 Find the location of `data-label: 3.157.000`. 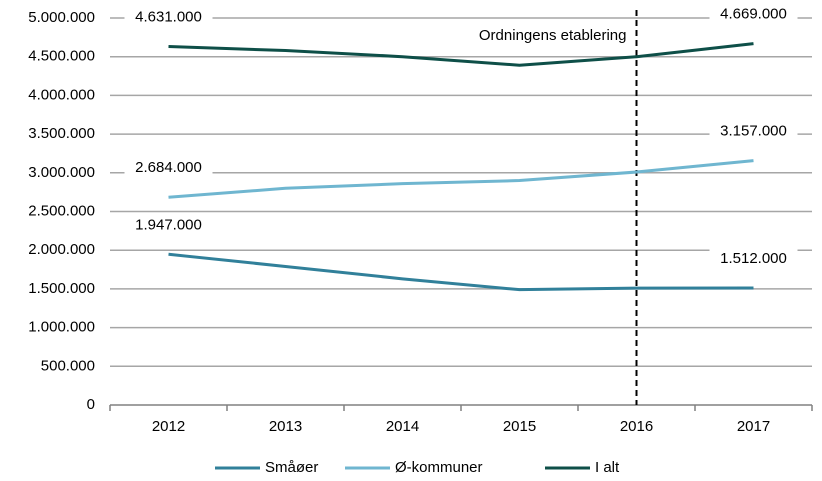

data-label: 3.157.000 is located at coordinates (753, 131).